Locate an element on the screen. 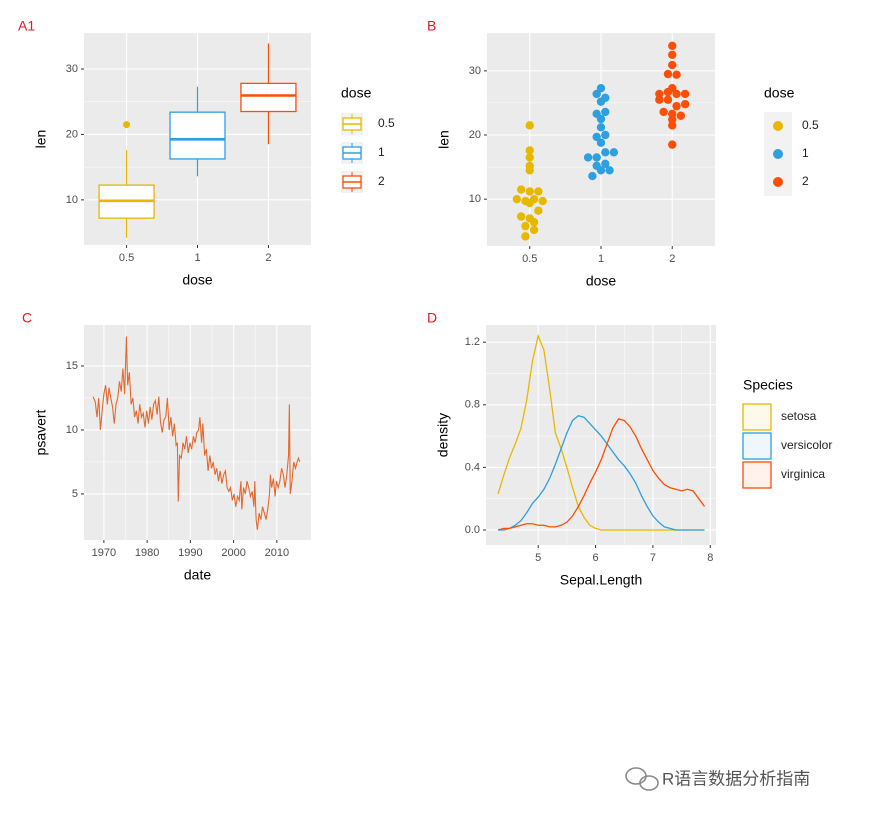 Image resolution: width=871 pixels, height=818 pixels. y-tick-label: 0.4 is located at coordinates (472, 467).